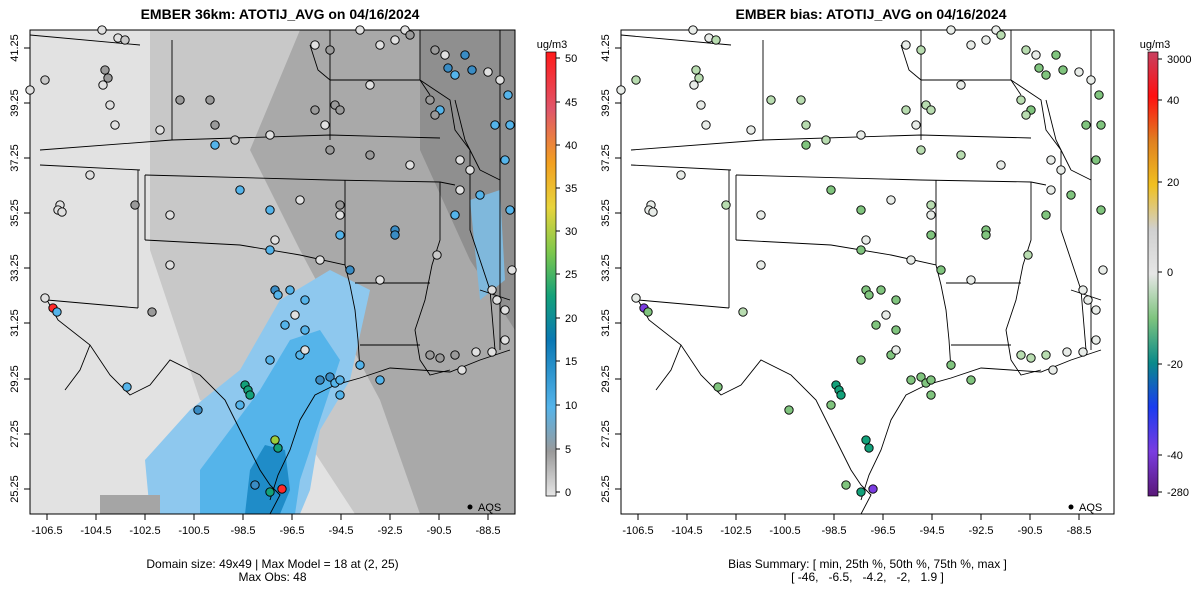 The image size is (1200, 600). What do you see at coordinates (272, 577) in the screenshot?
I see `left-caption-line2: Max Obs: 48` at bounding box center [272, 577].